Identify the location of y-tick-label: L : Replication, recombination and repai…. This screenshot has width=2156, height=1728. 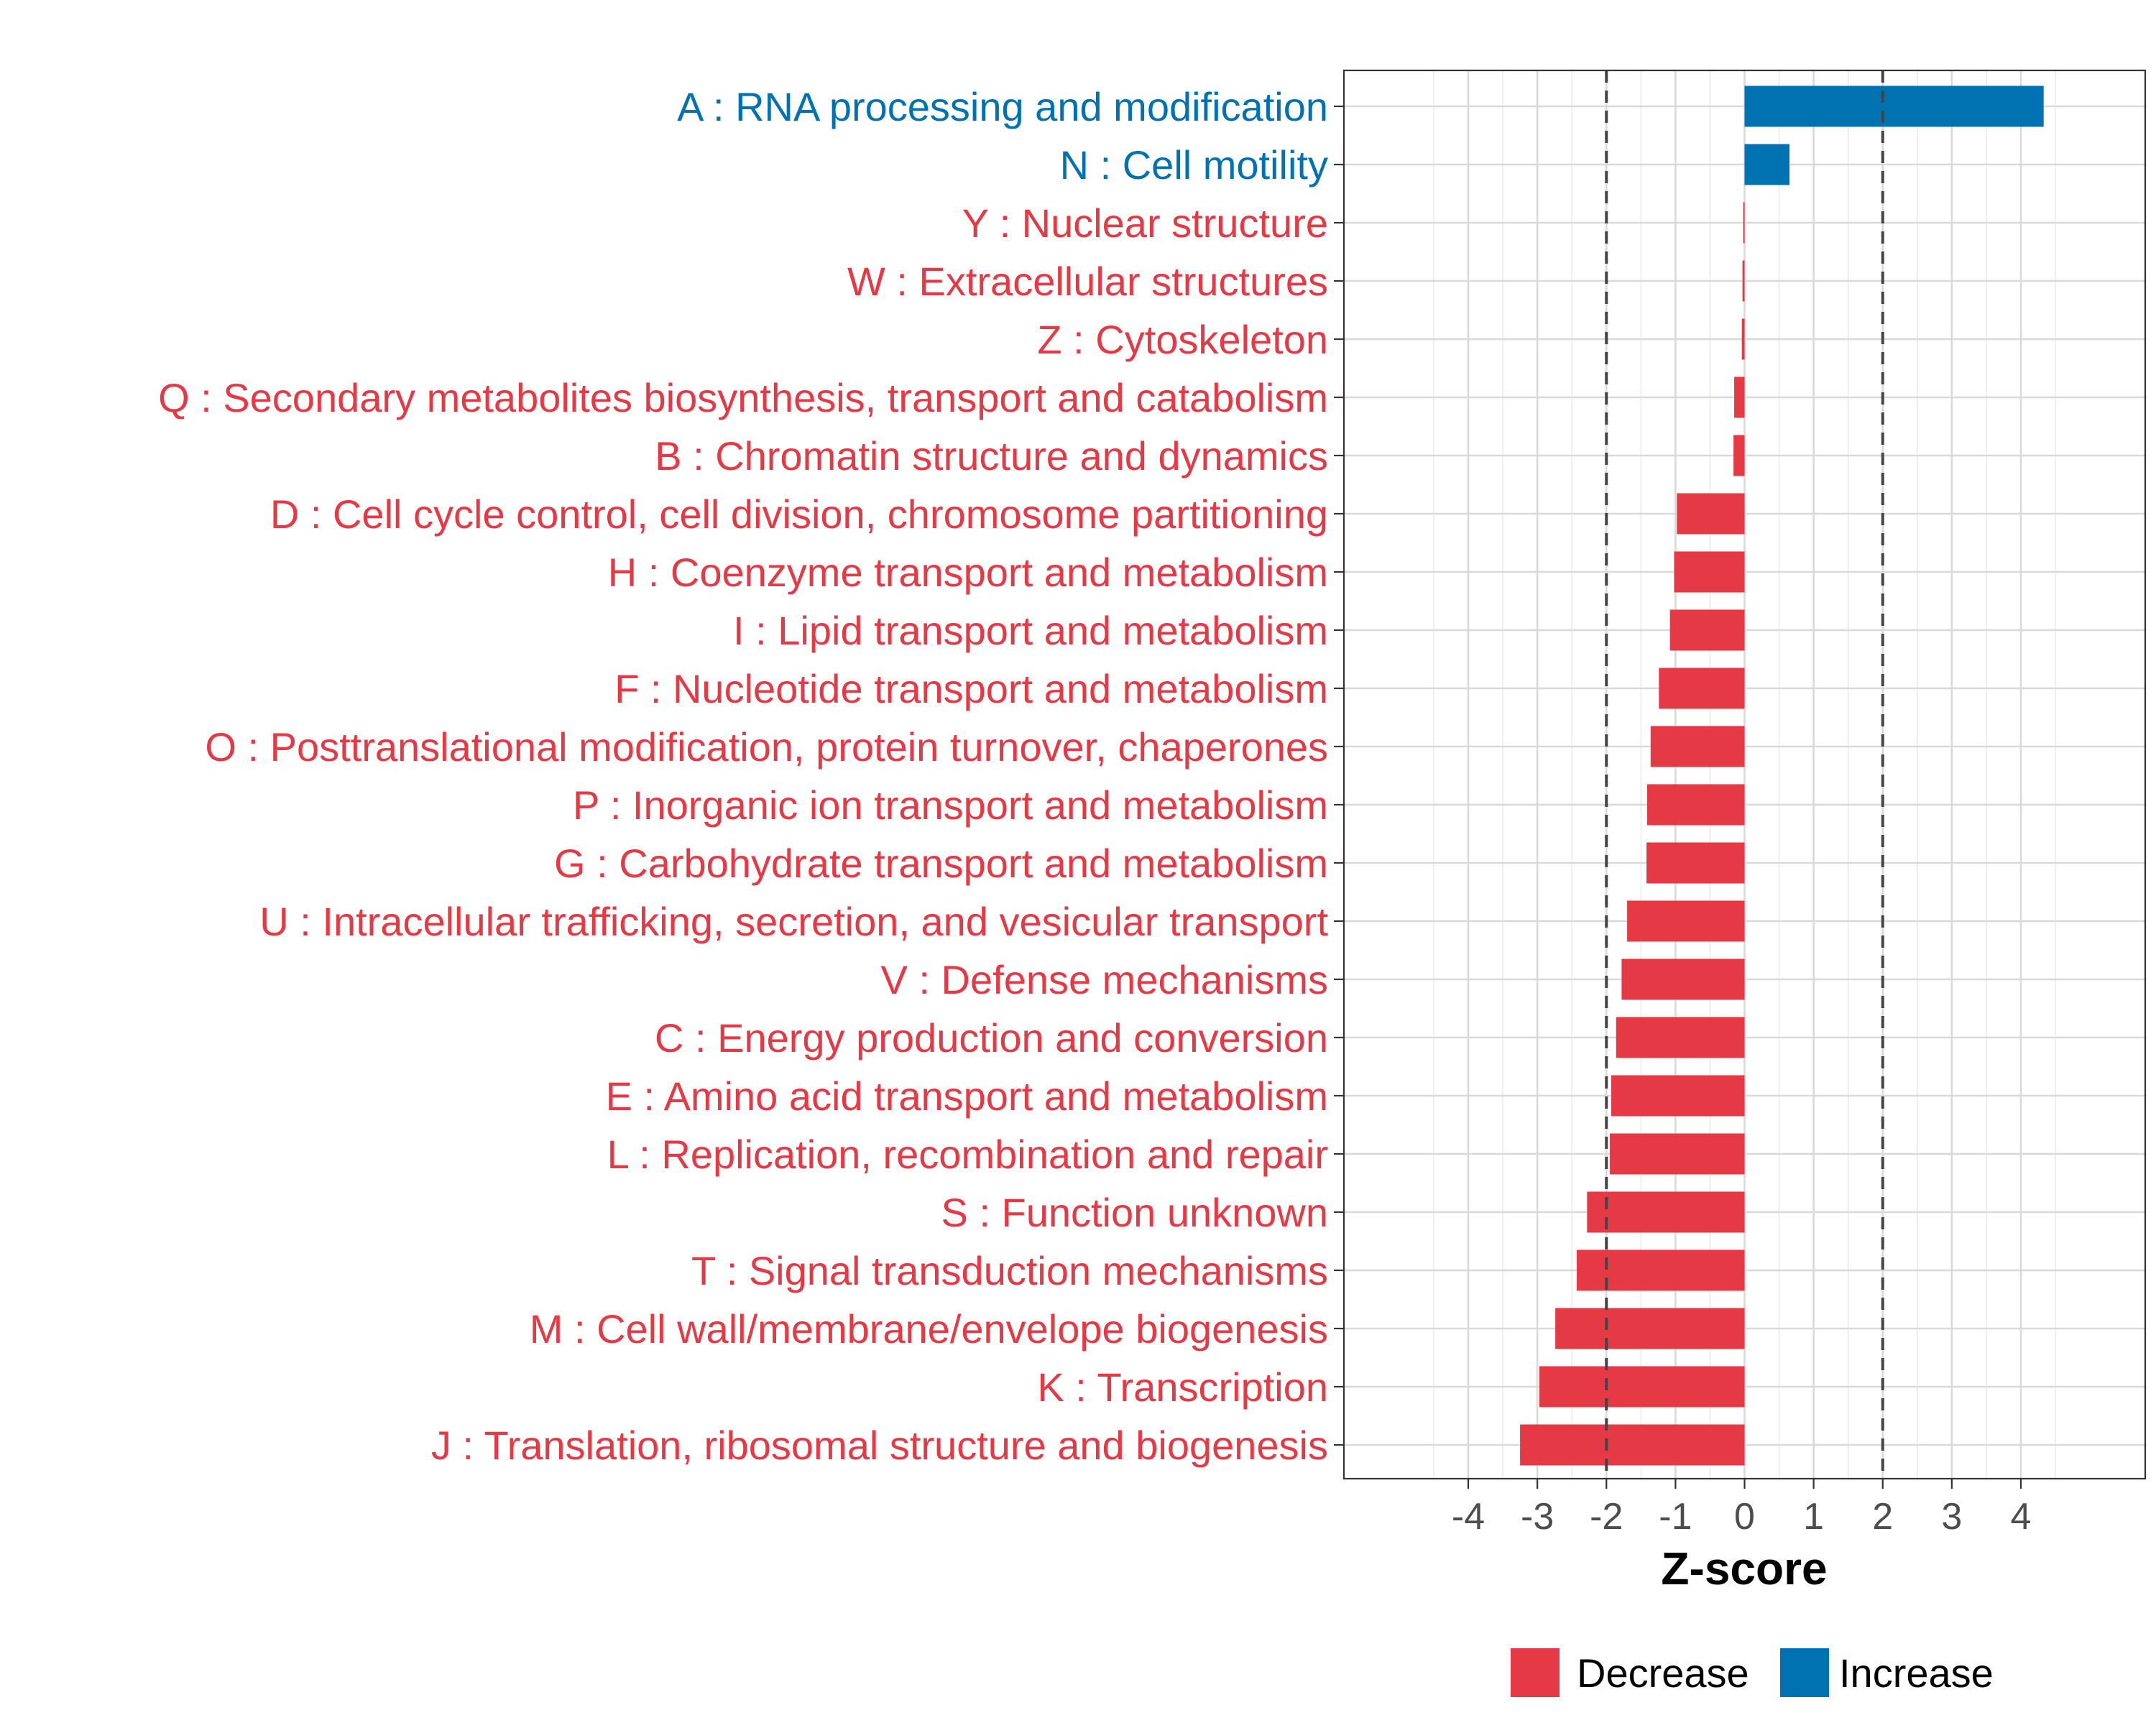
(967, 1155).